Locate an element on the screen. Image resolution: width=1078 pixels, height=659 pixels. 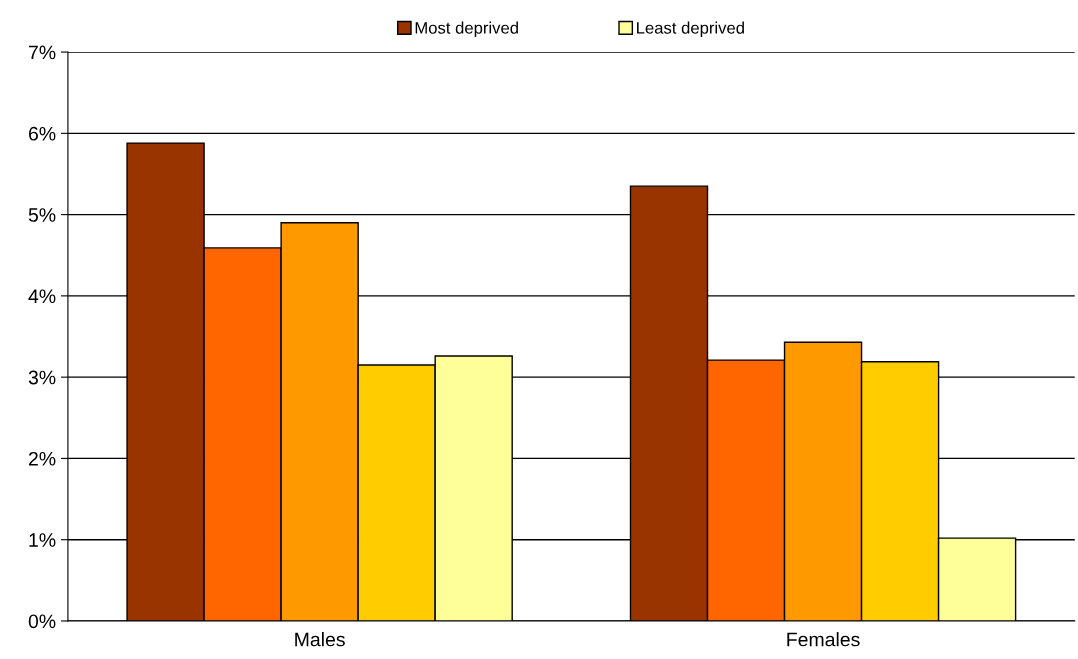
y-tick-label: 7% is located at coordinates (42, 52).